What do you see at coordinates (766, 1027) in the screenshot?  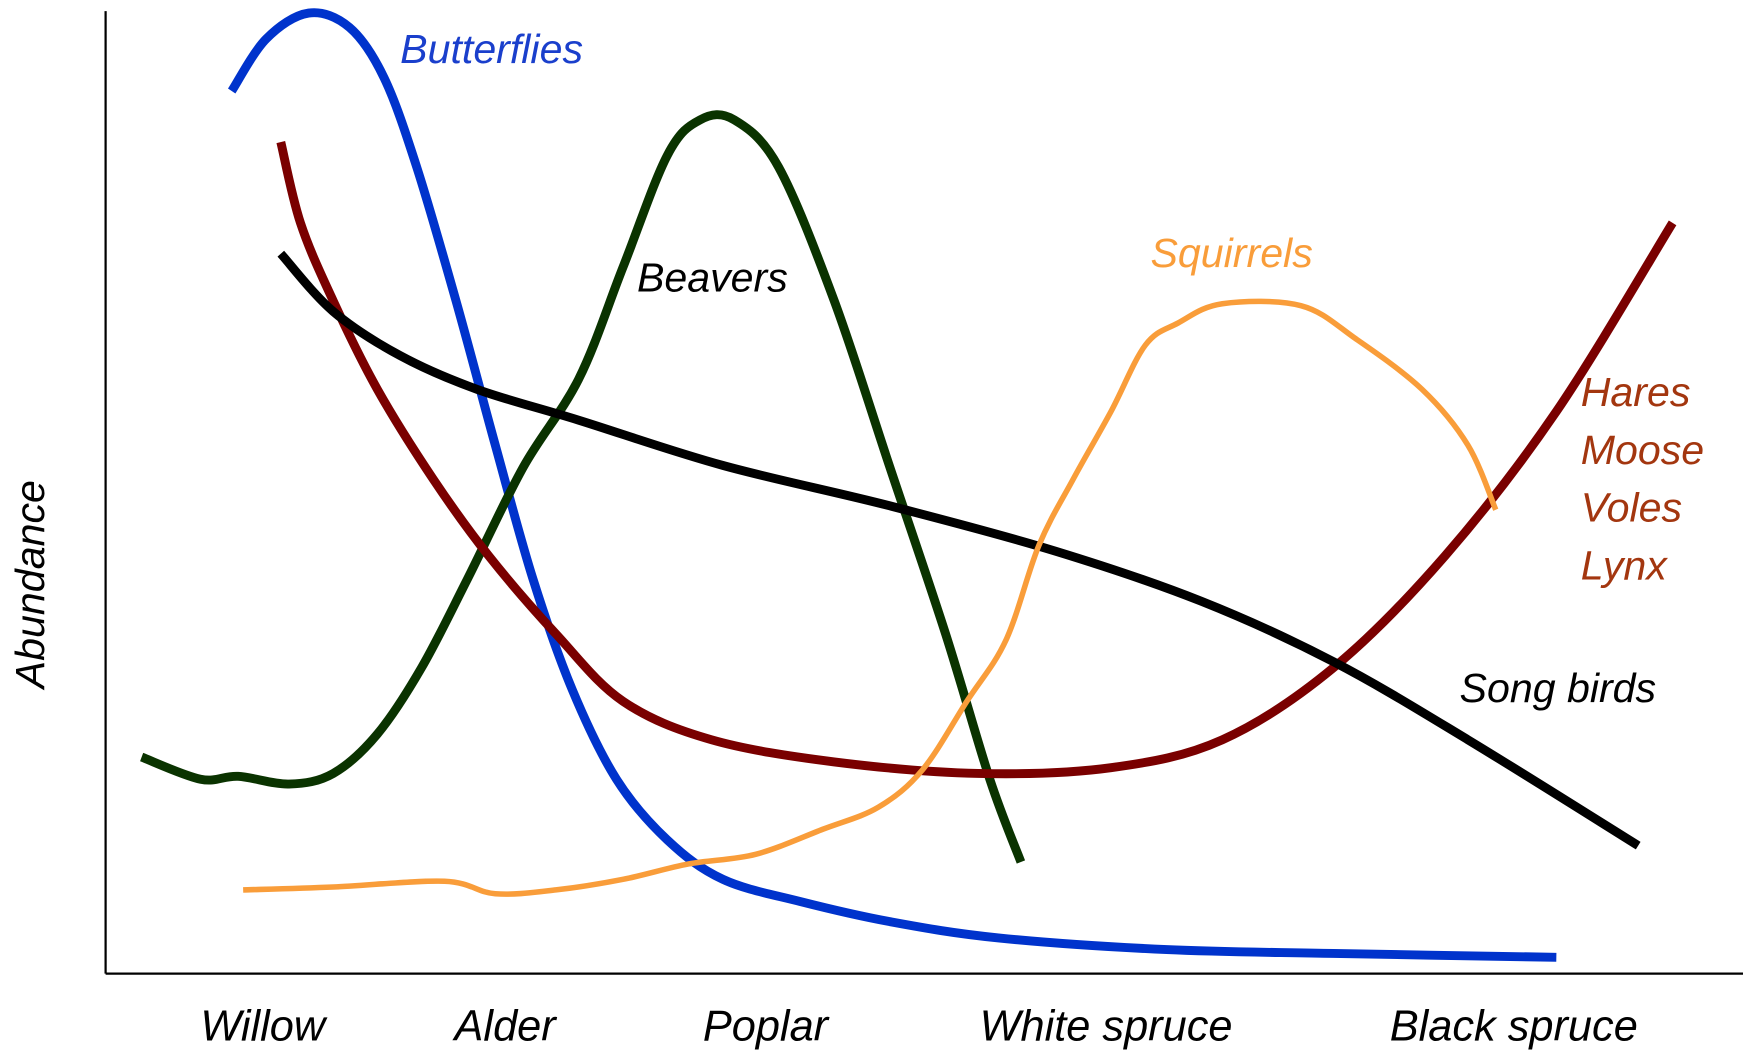 I see `x-tick-label: Poplar` at bounding box center [766, 1027].